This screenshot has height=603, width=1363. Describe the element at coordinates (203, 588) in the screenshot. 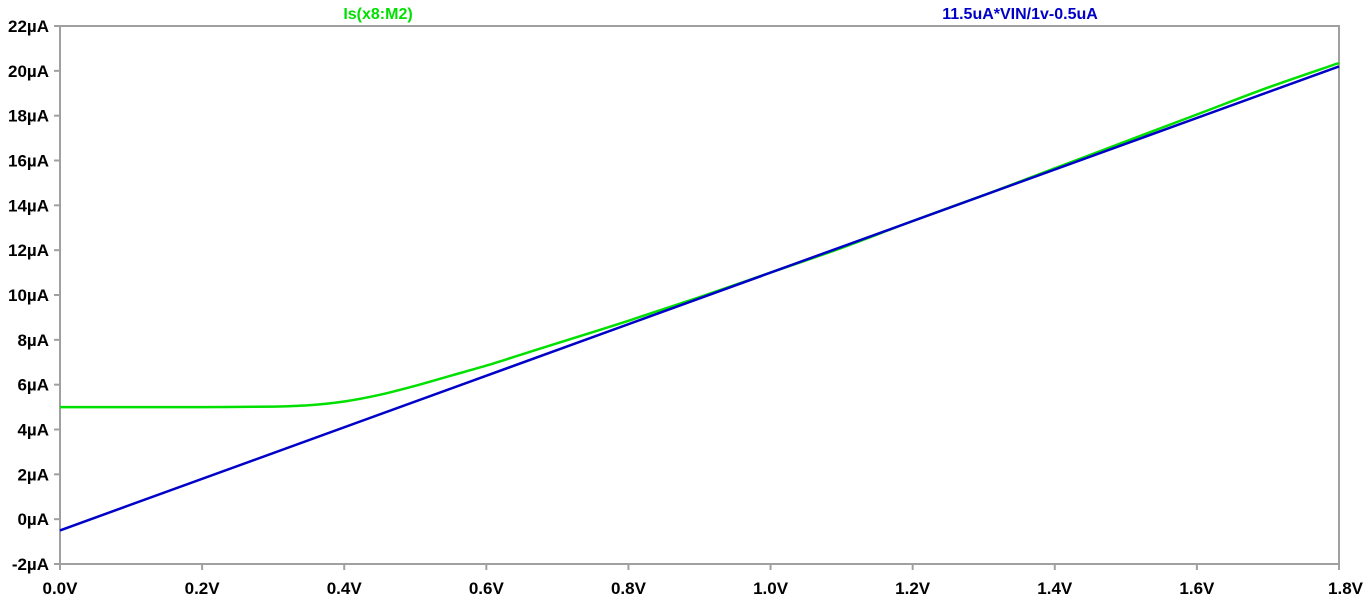

I see `x-tick-label: 0.2V` at that location.